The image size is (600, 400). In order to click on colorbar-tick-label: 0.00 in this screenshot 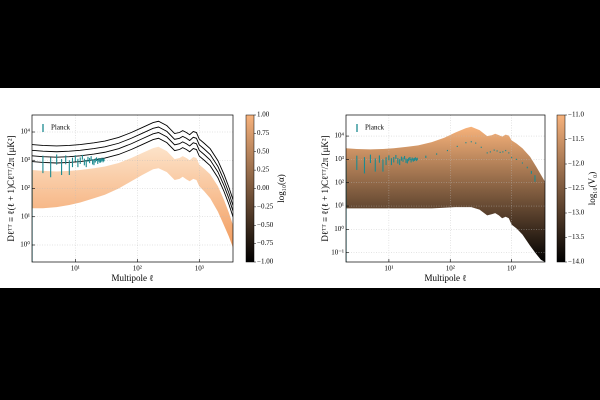, I will do `click(263, 188)`.